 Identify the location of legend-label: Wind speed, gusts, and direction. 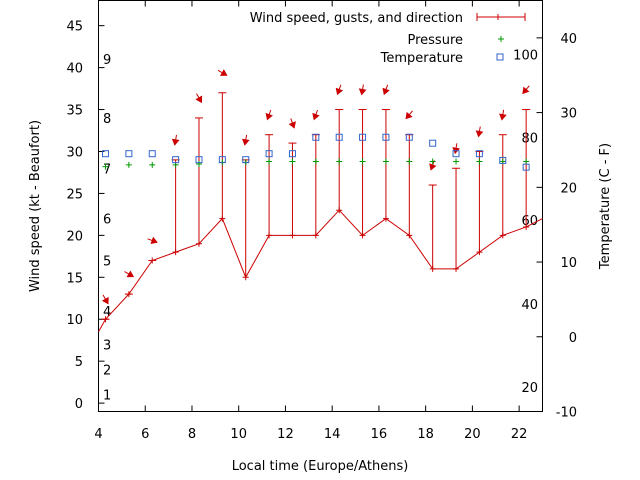
(356, 18).